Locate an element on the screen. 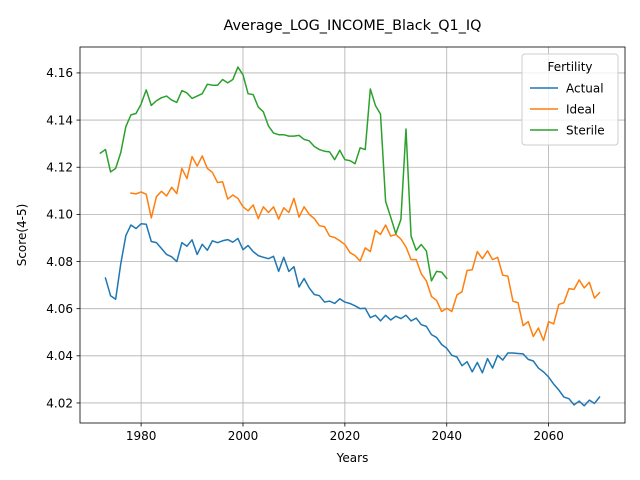 The image size is (640, 480). legend-box is located at coordinates (570, 99).